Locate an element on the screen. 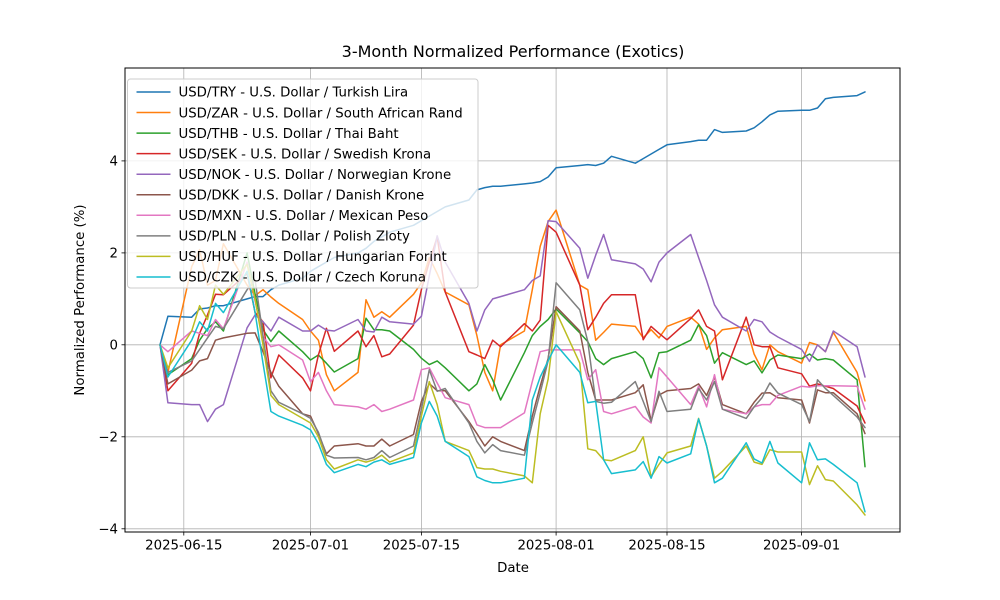  x-tick-label: 2025-08-01 is located at coordinates (555, 546).